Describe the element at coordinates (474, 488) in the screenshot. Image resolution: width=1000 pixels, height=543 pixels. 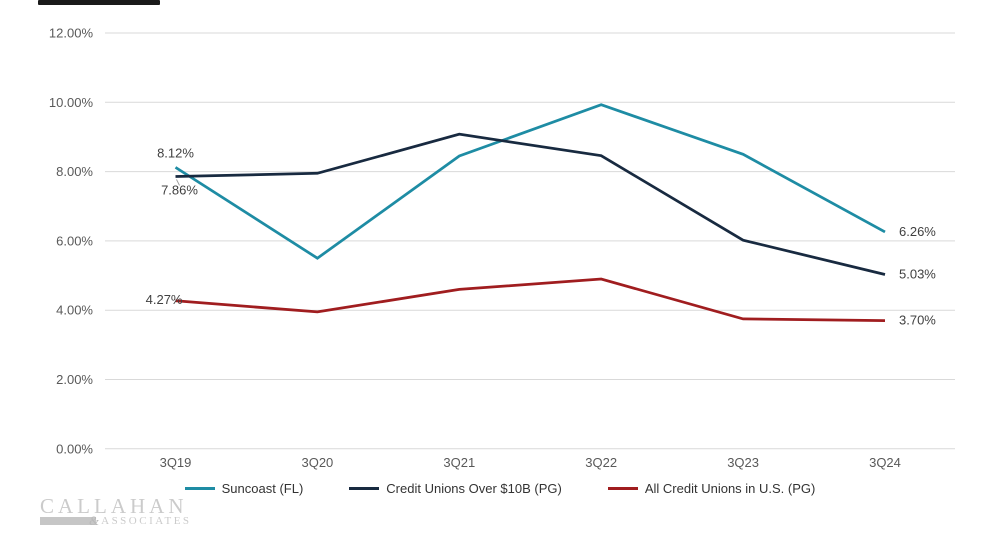
I see `legend-label: Credit Unions Over $10B (PG)` at that location.